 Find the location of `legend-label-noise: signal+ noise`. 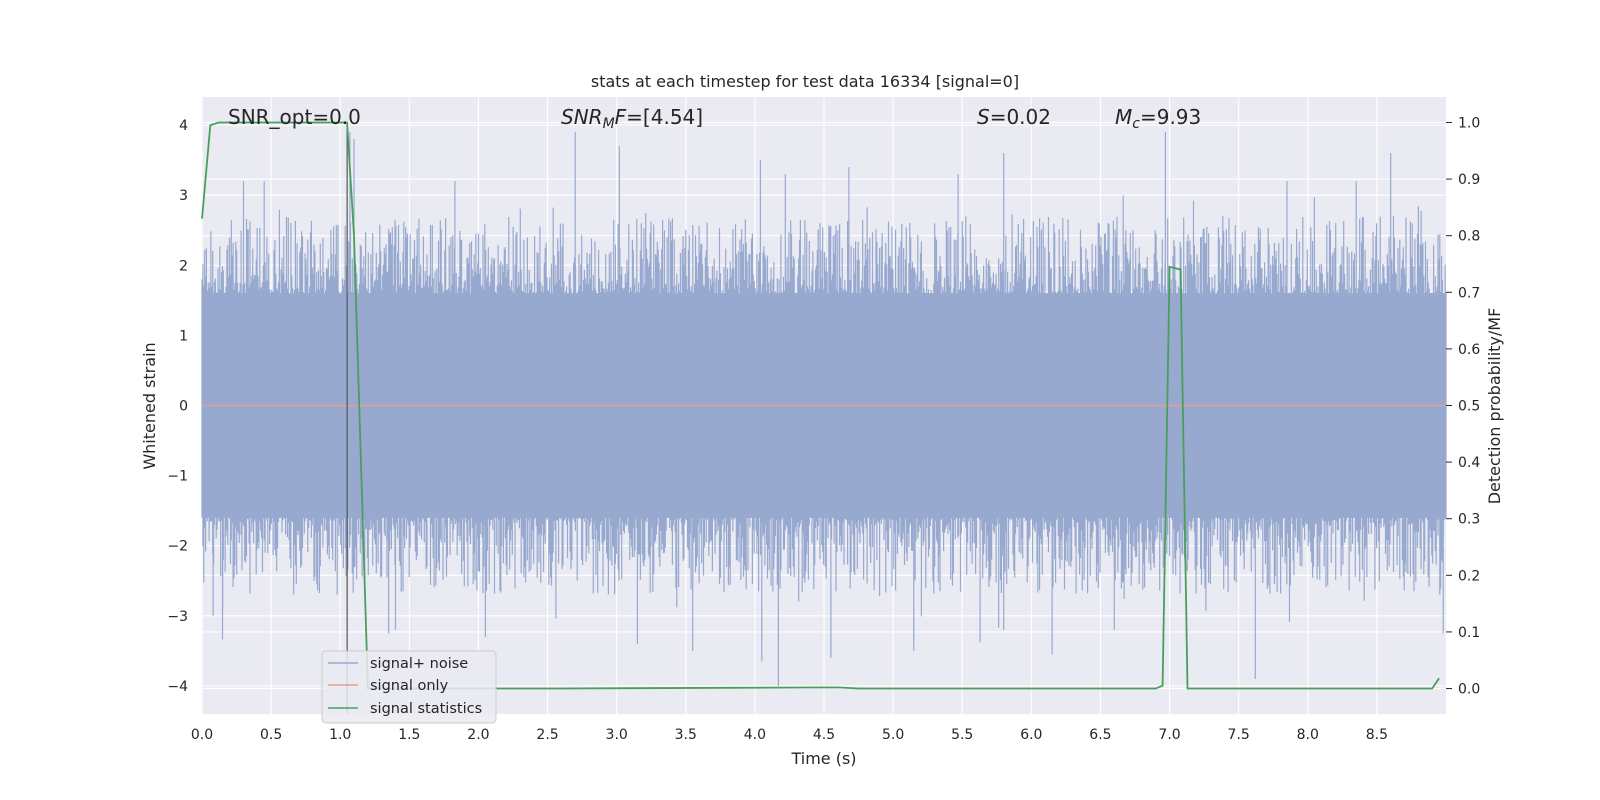

legend-label-noise: signal+ noise is located at coordinates (419, 664).